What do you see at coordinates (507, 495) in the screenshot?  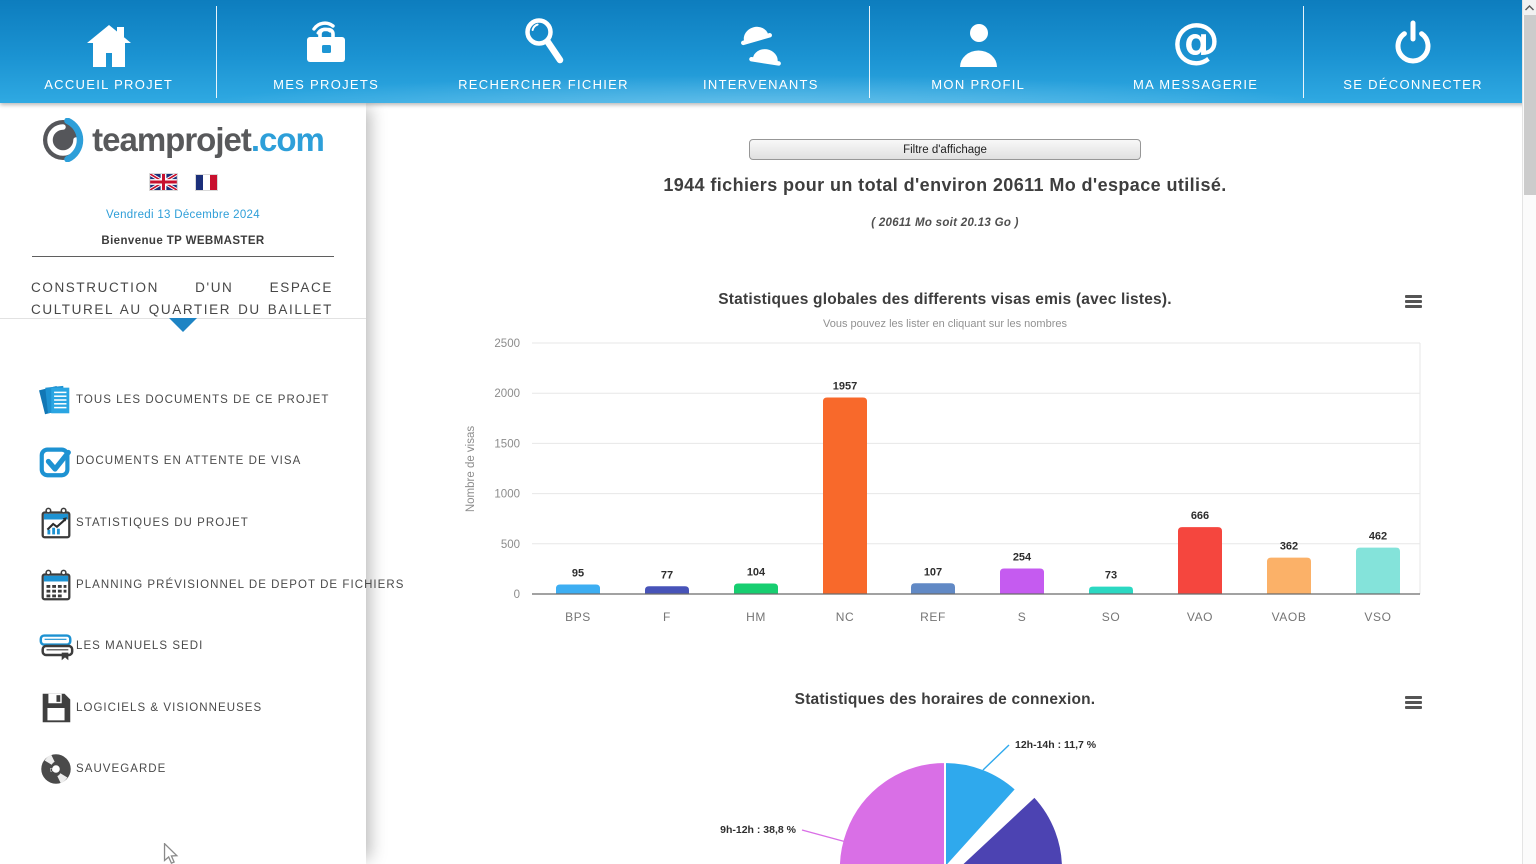 I see `svg-text: 1000` at bounding box center [507, 495].